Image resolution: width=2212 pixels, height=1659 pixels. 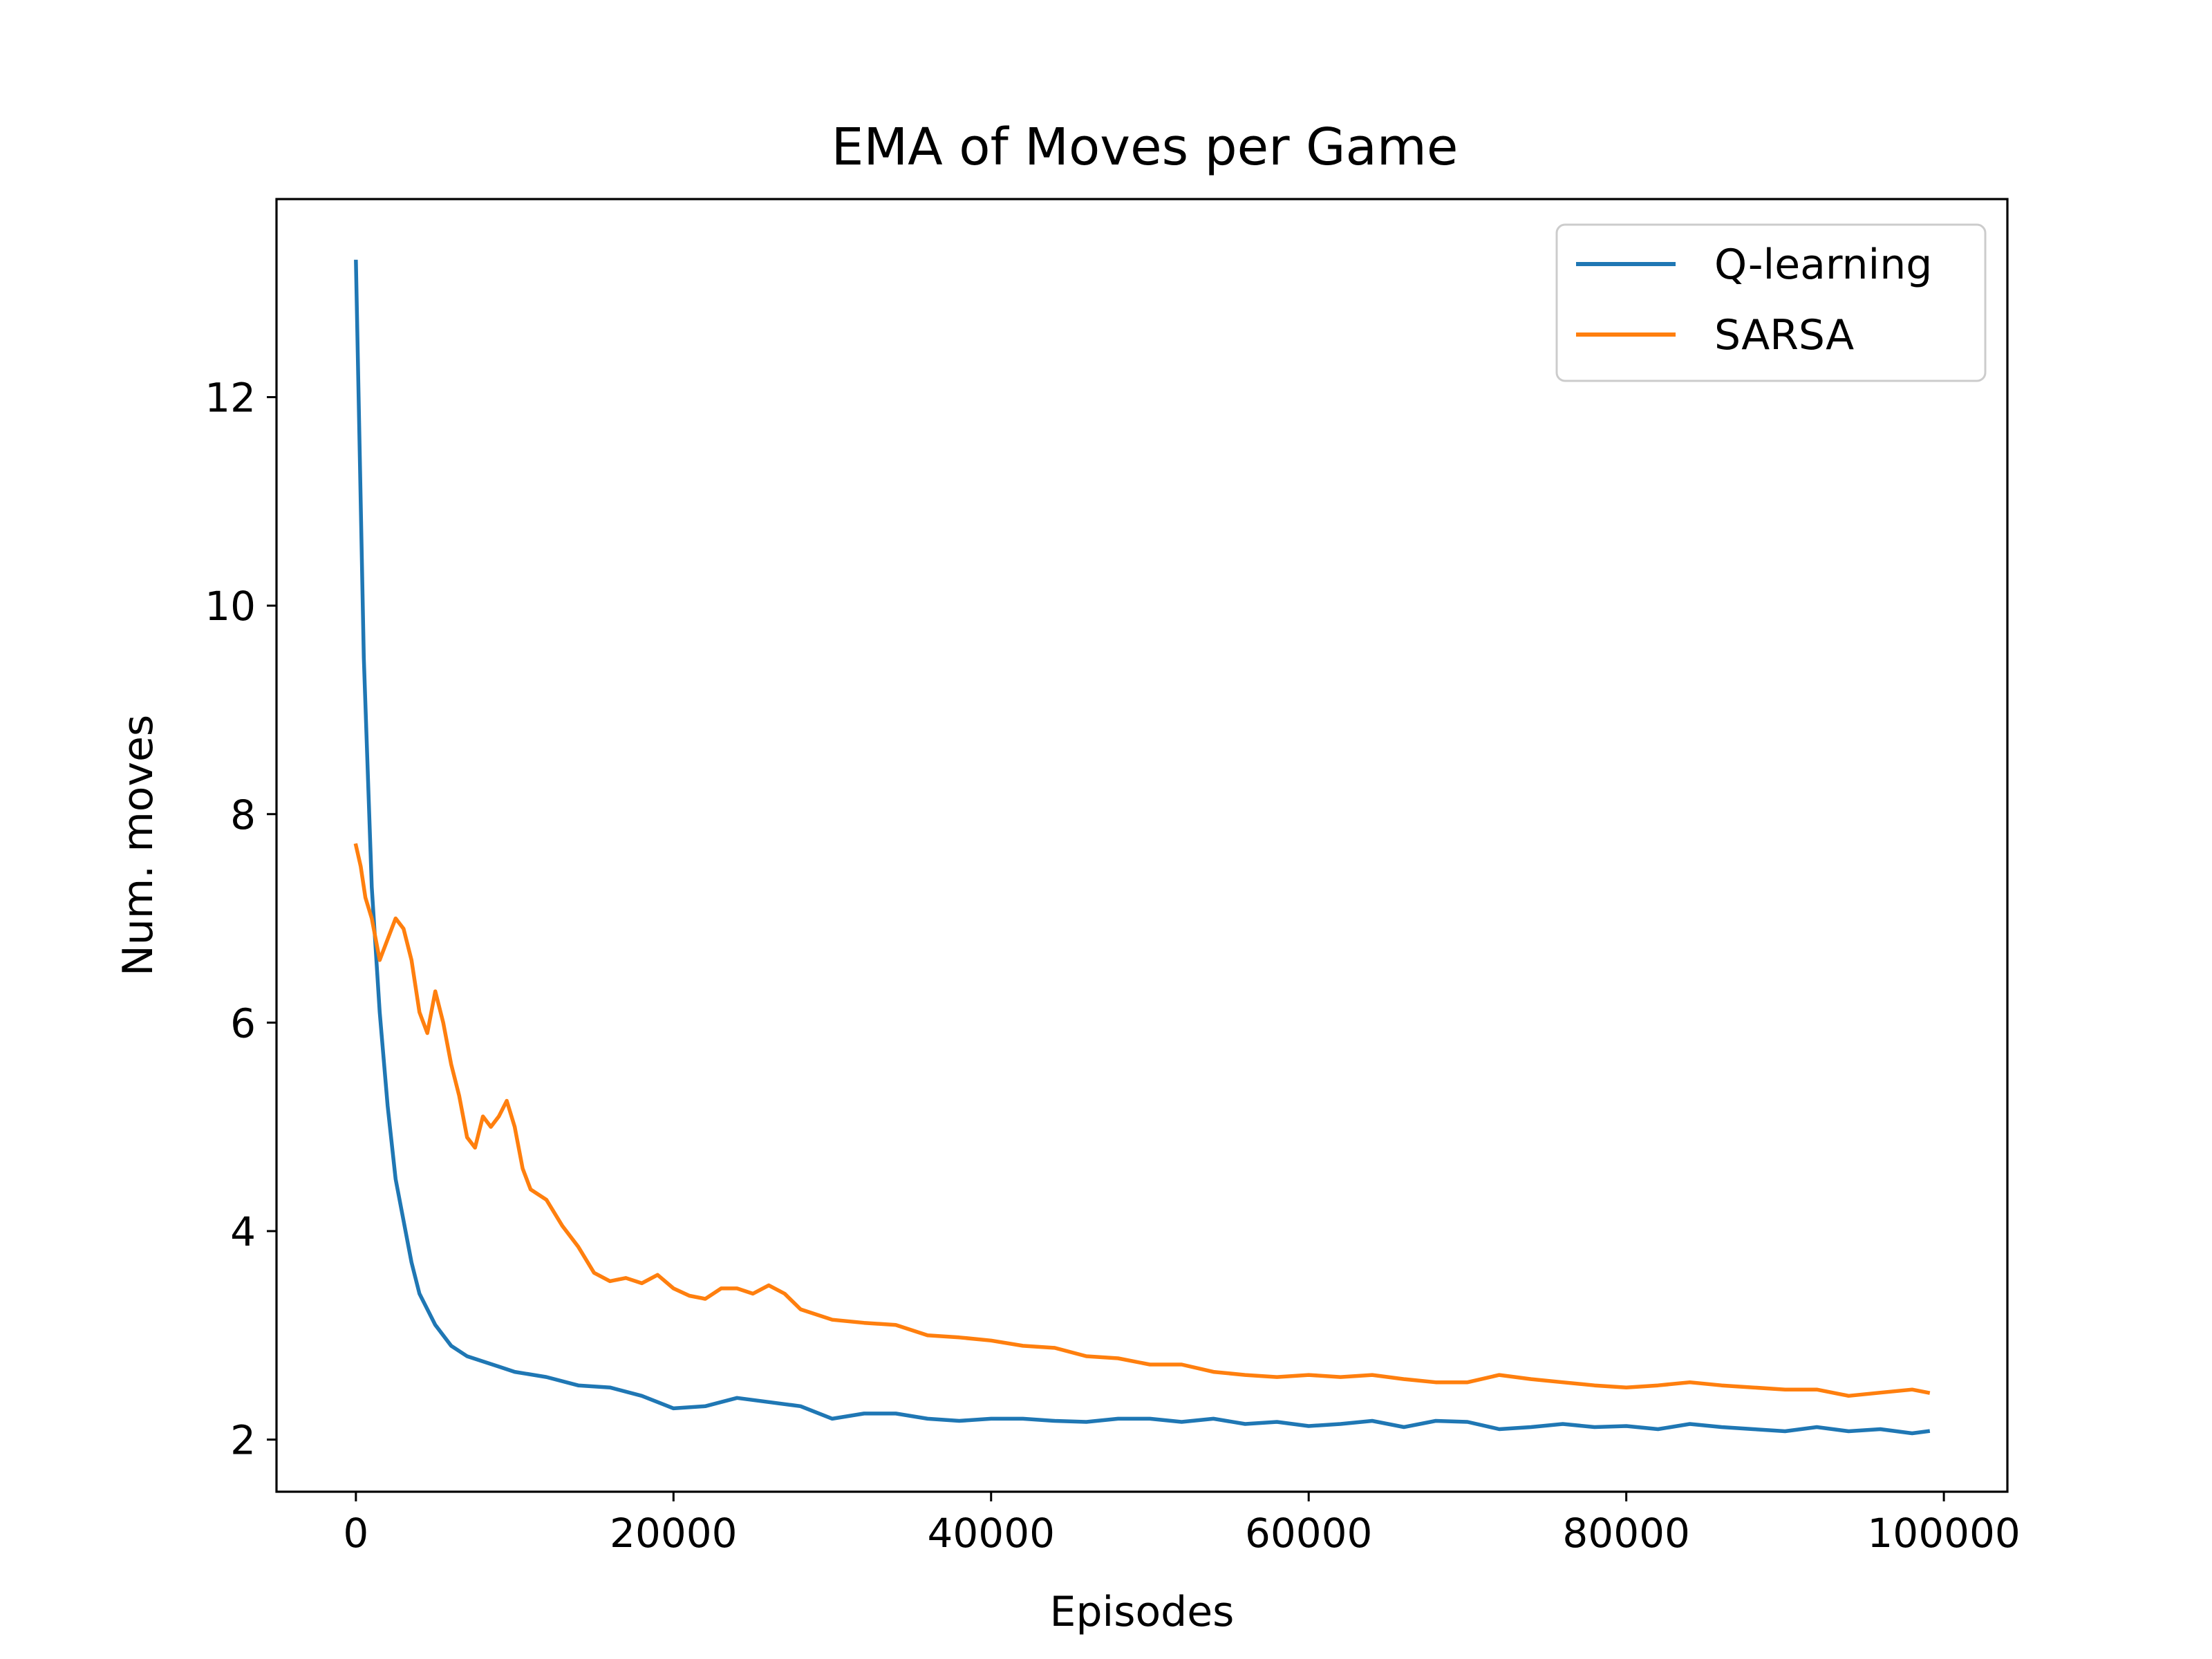 What do you see at coordinates (1309, 1534) in the screenshot?
I see `x-tick-label: 60000` at bounding box center [1309, 1534].